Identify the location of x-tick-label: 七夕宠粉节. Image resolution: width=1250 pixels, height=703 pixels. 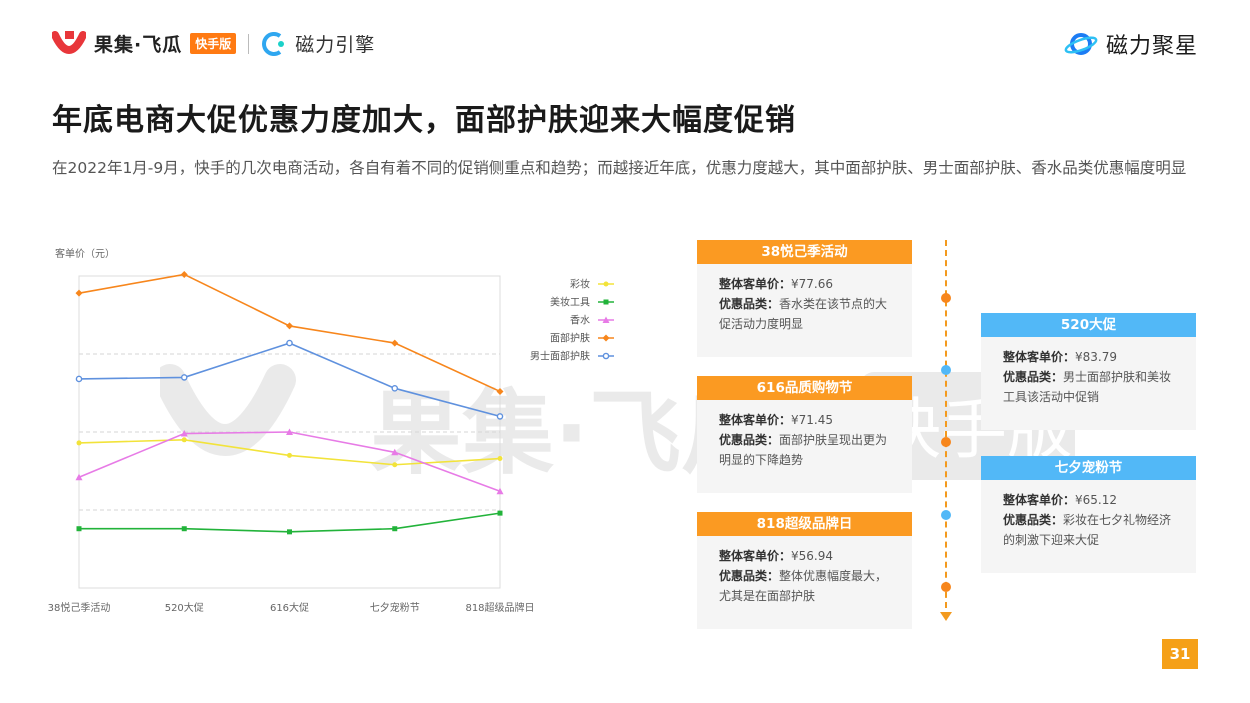
(395, 607).